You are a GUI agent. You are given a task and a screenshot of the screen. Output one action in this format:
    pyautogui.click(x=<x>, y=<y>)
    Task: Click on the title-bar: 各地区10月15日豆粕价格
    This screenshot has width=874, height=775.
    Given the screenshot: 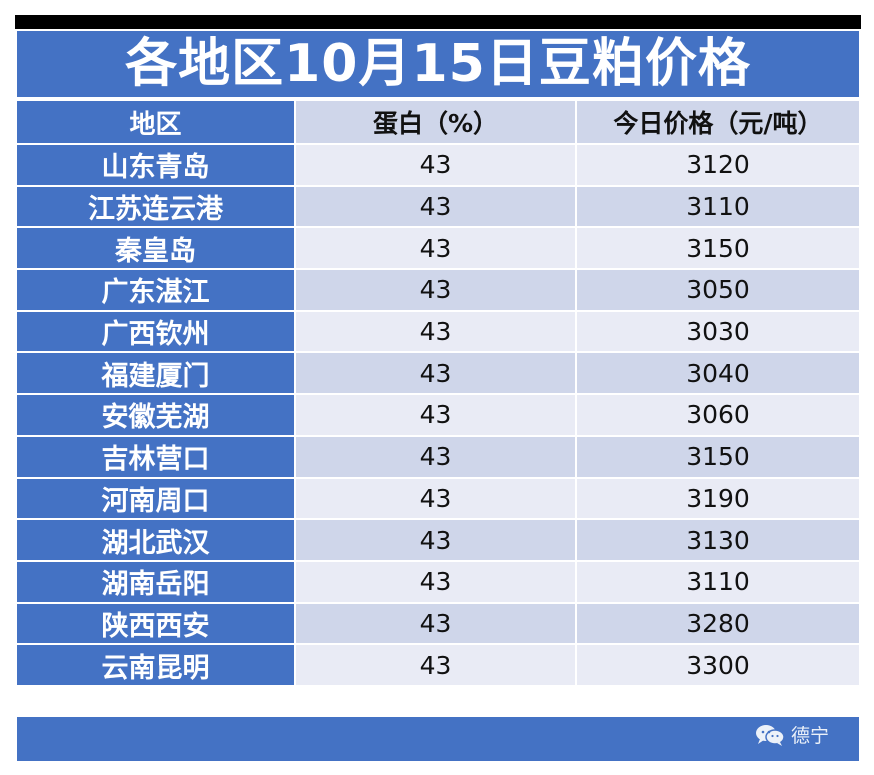 What is the action you would take?
    pyautogui.click(x=438, y=64)
    